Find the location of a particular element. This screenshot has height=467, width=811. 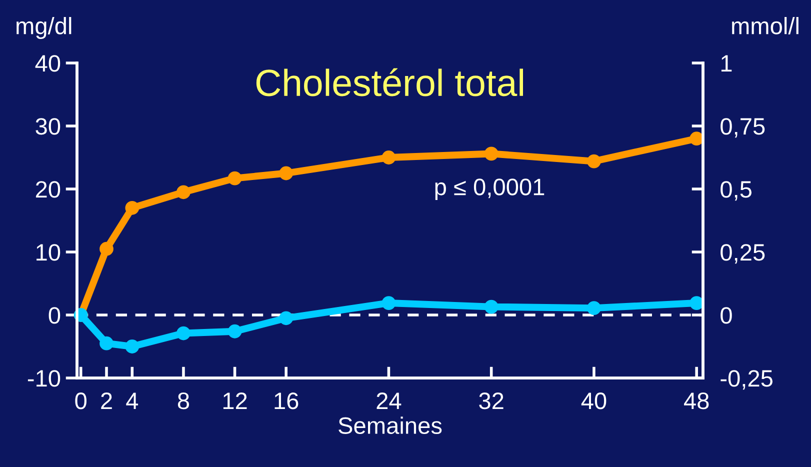

y2-tick-label: 1 is located at coordinates (726, 63).